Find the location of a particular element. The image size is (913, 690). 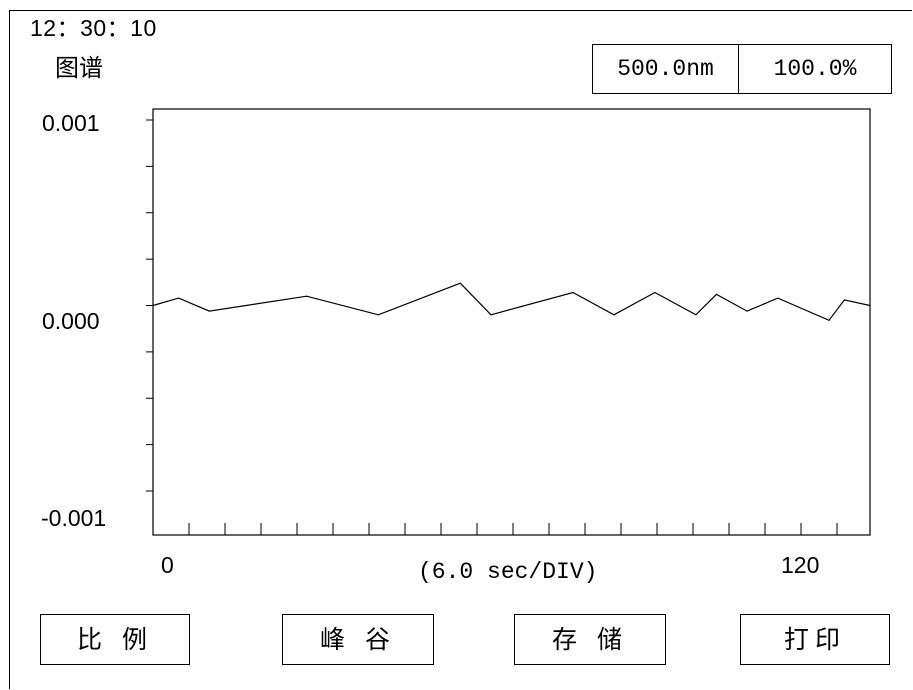

clock-time: 12：30：10 is located at coordinates (93, 28).